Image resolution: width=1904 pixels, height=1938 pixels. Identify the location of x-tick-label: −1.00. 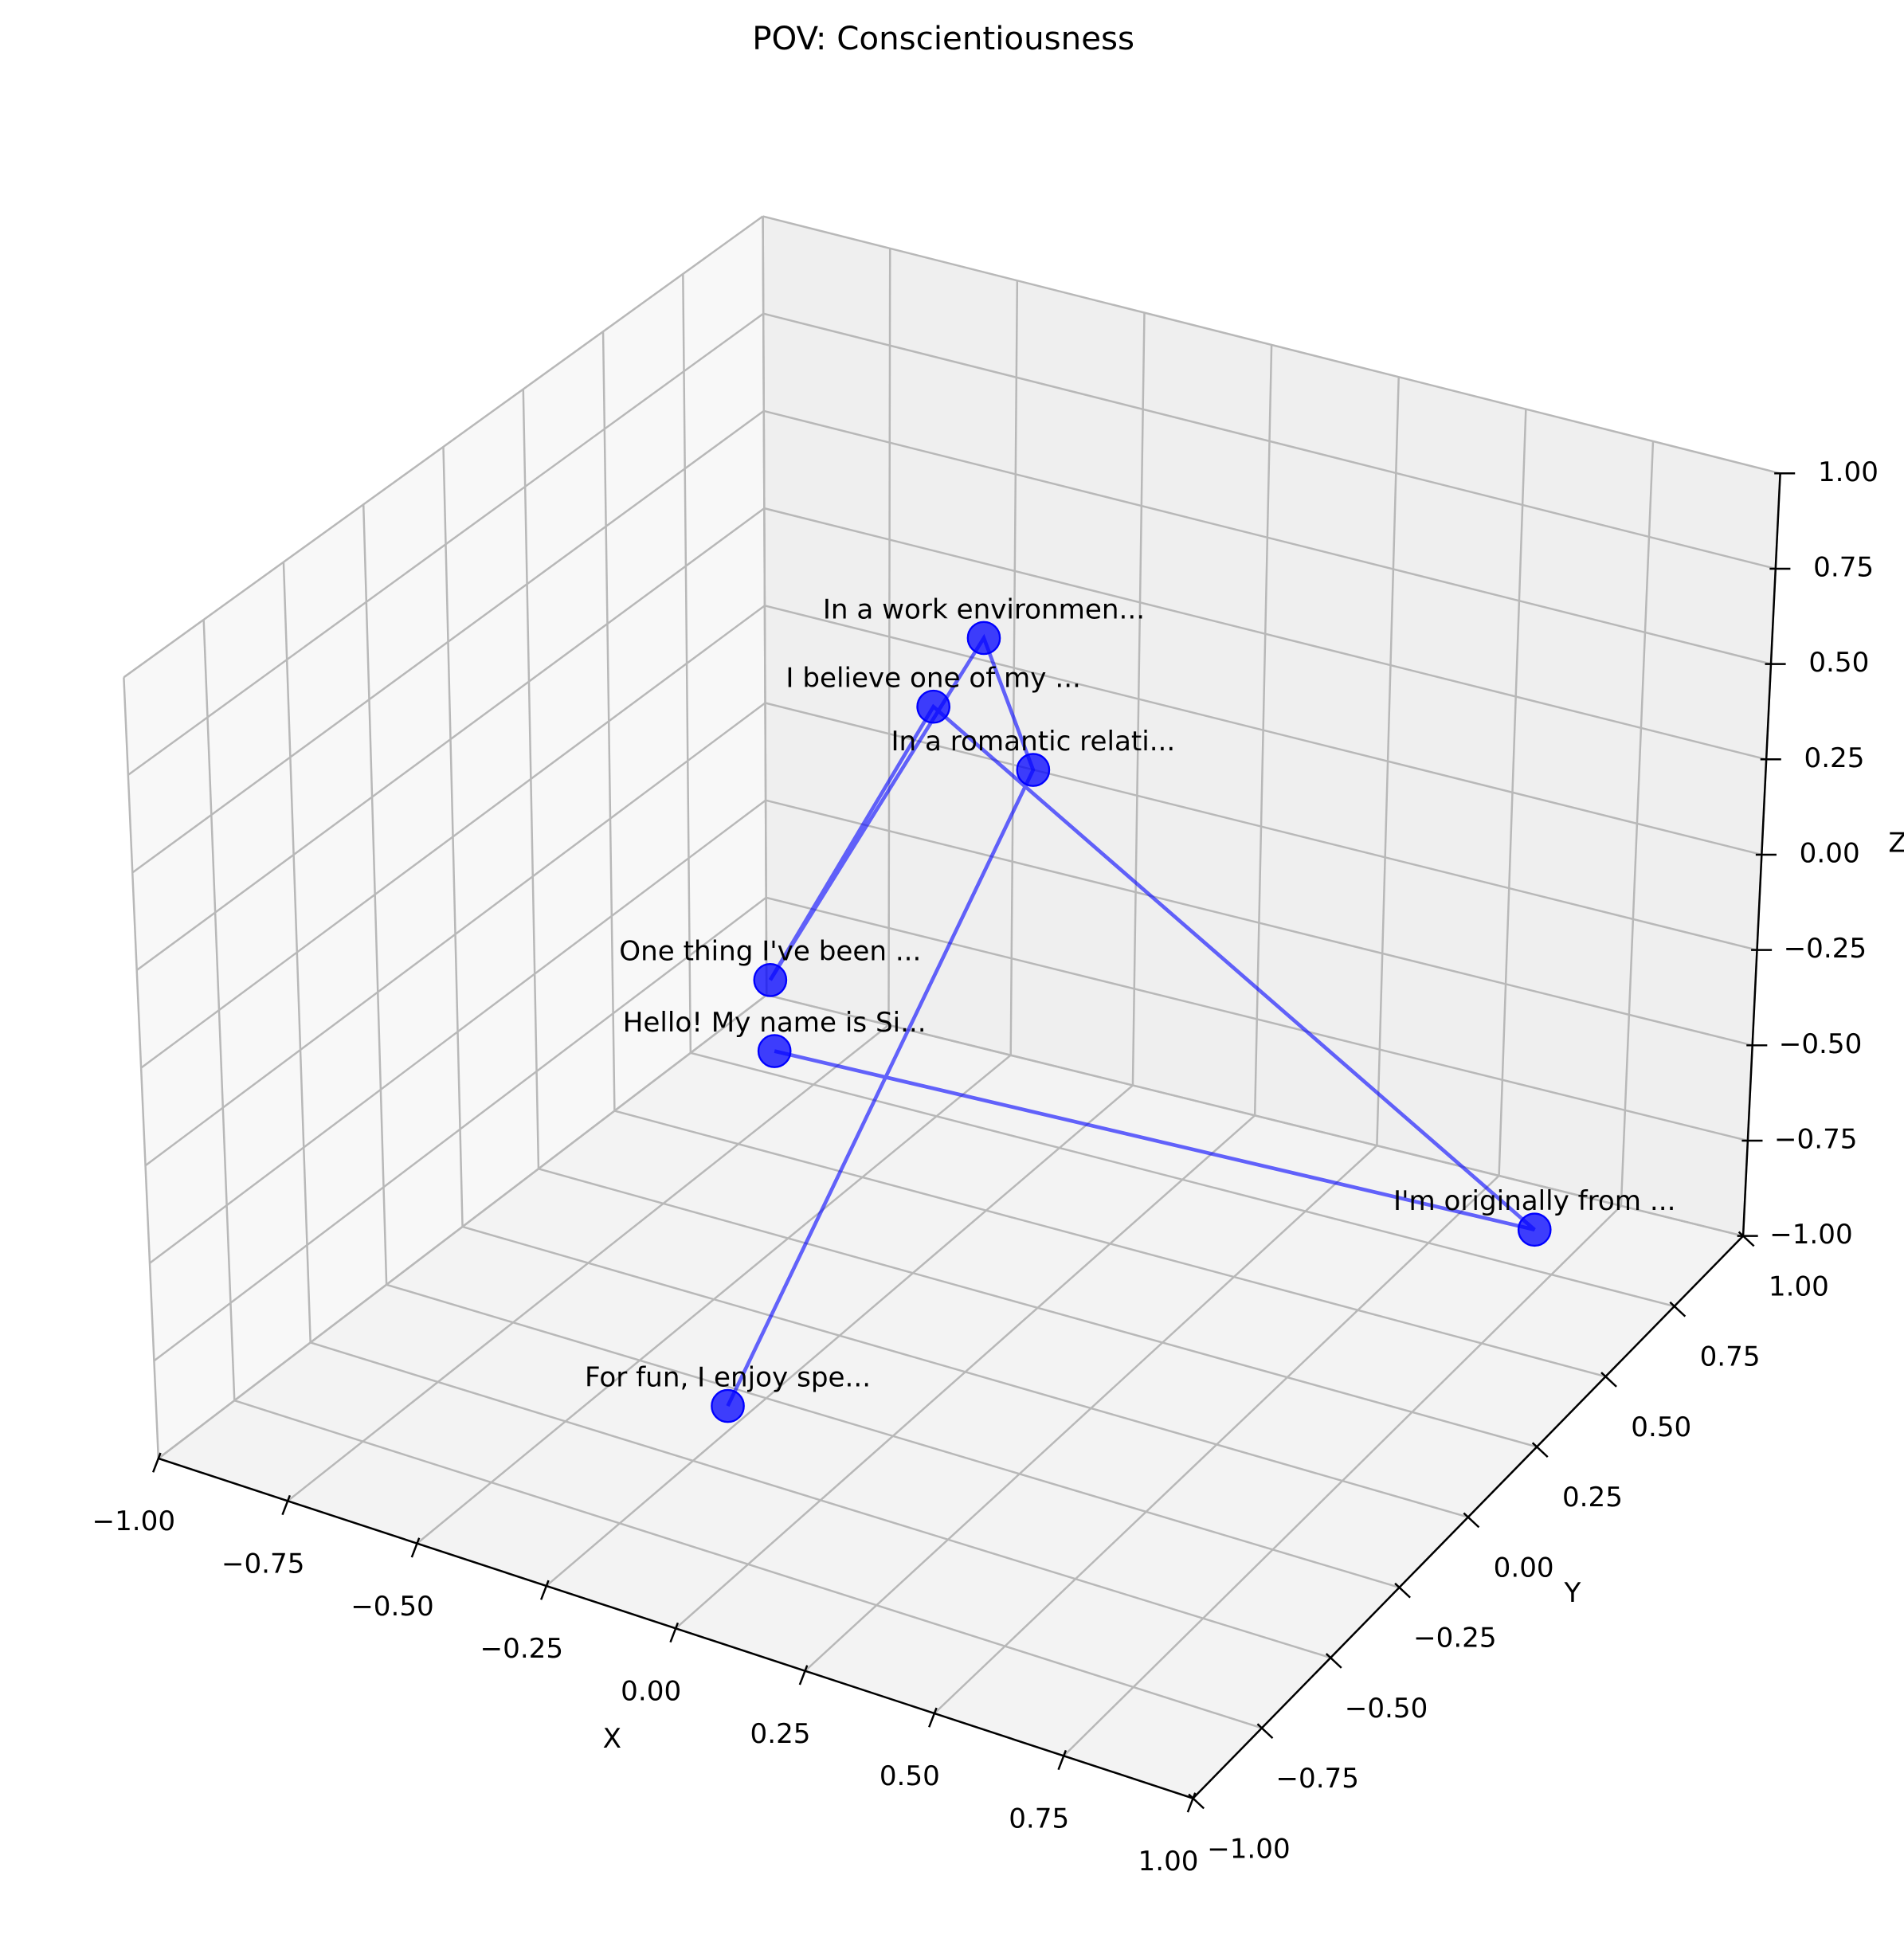
(134, 1521).